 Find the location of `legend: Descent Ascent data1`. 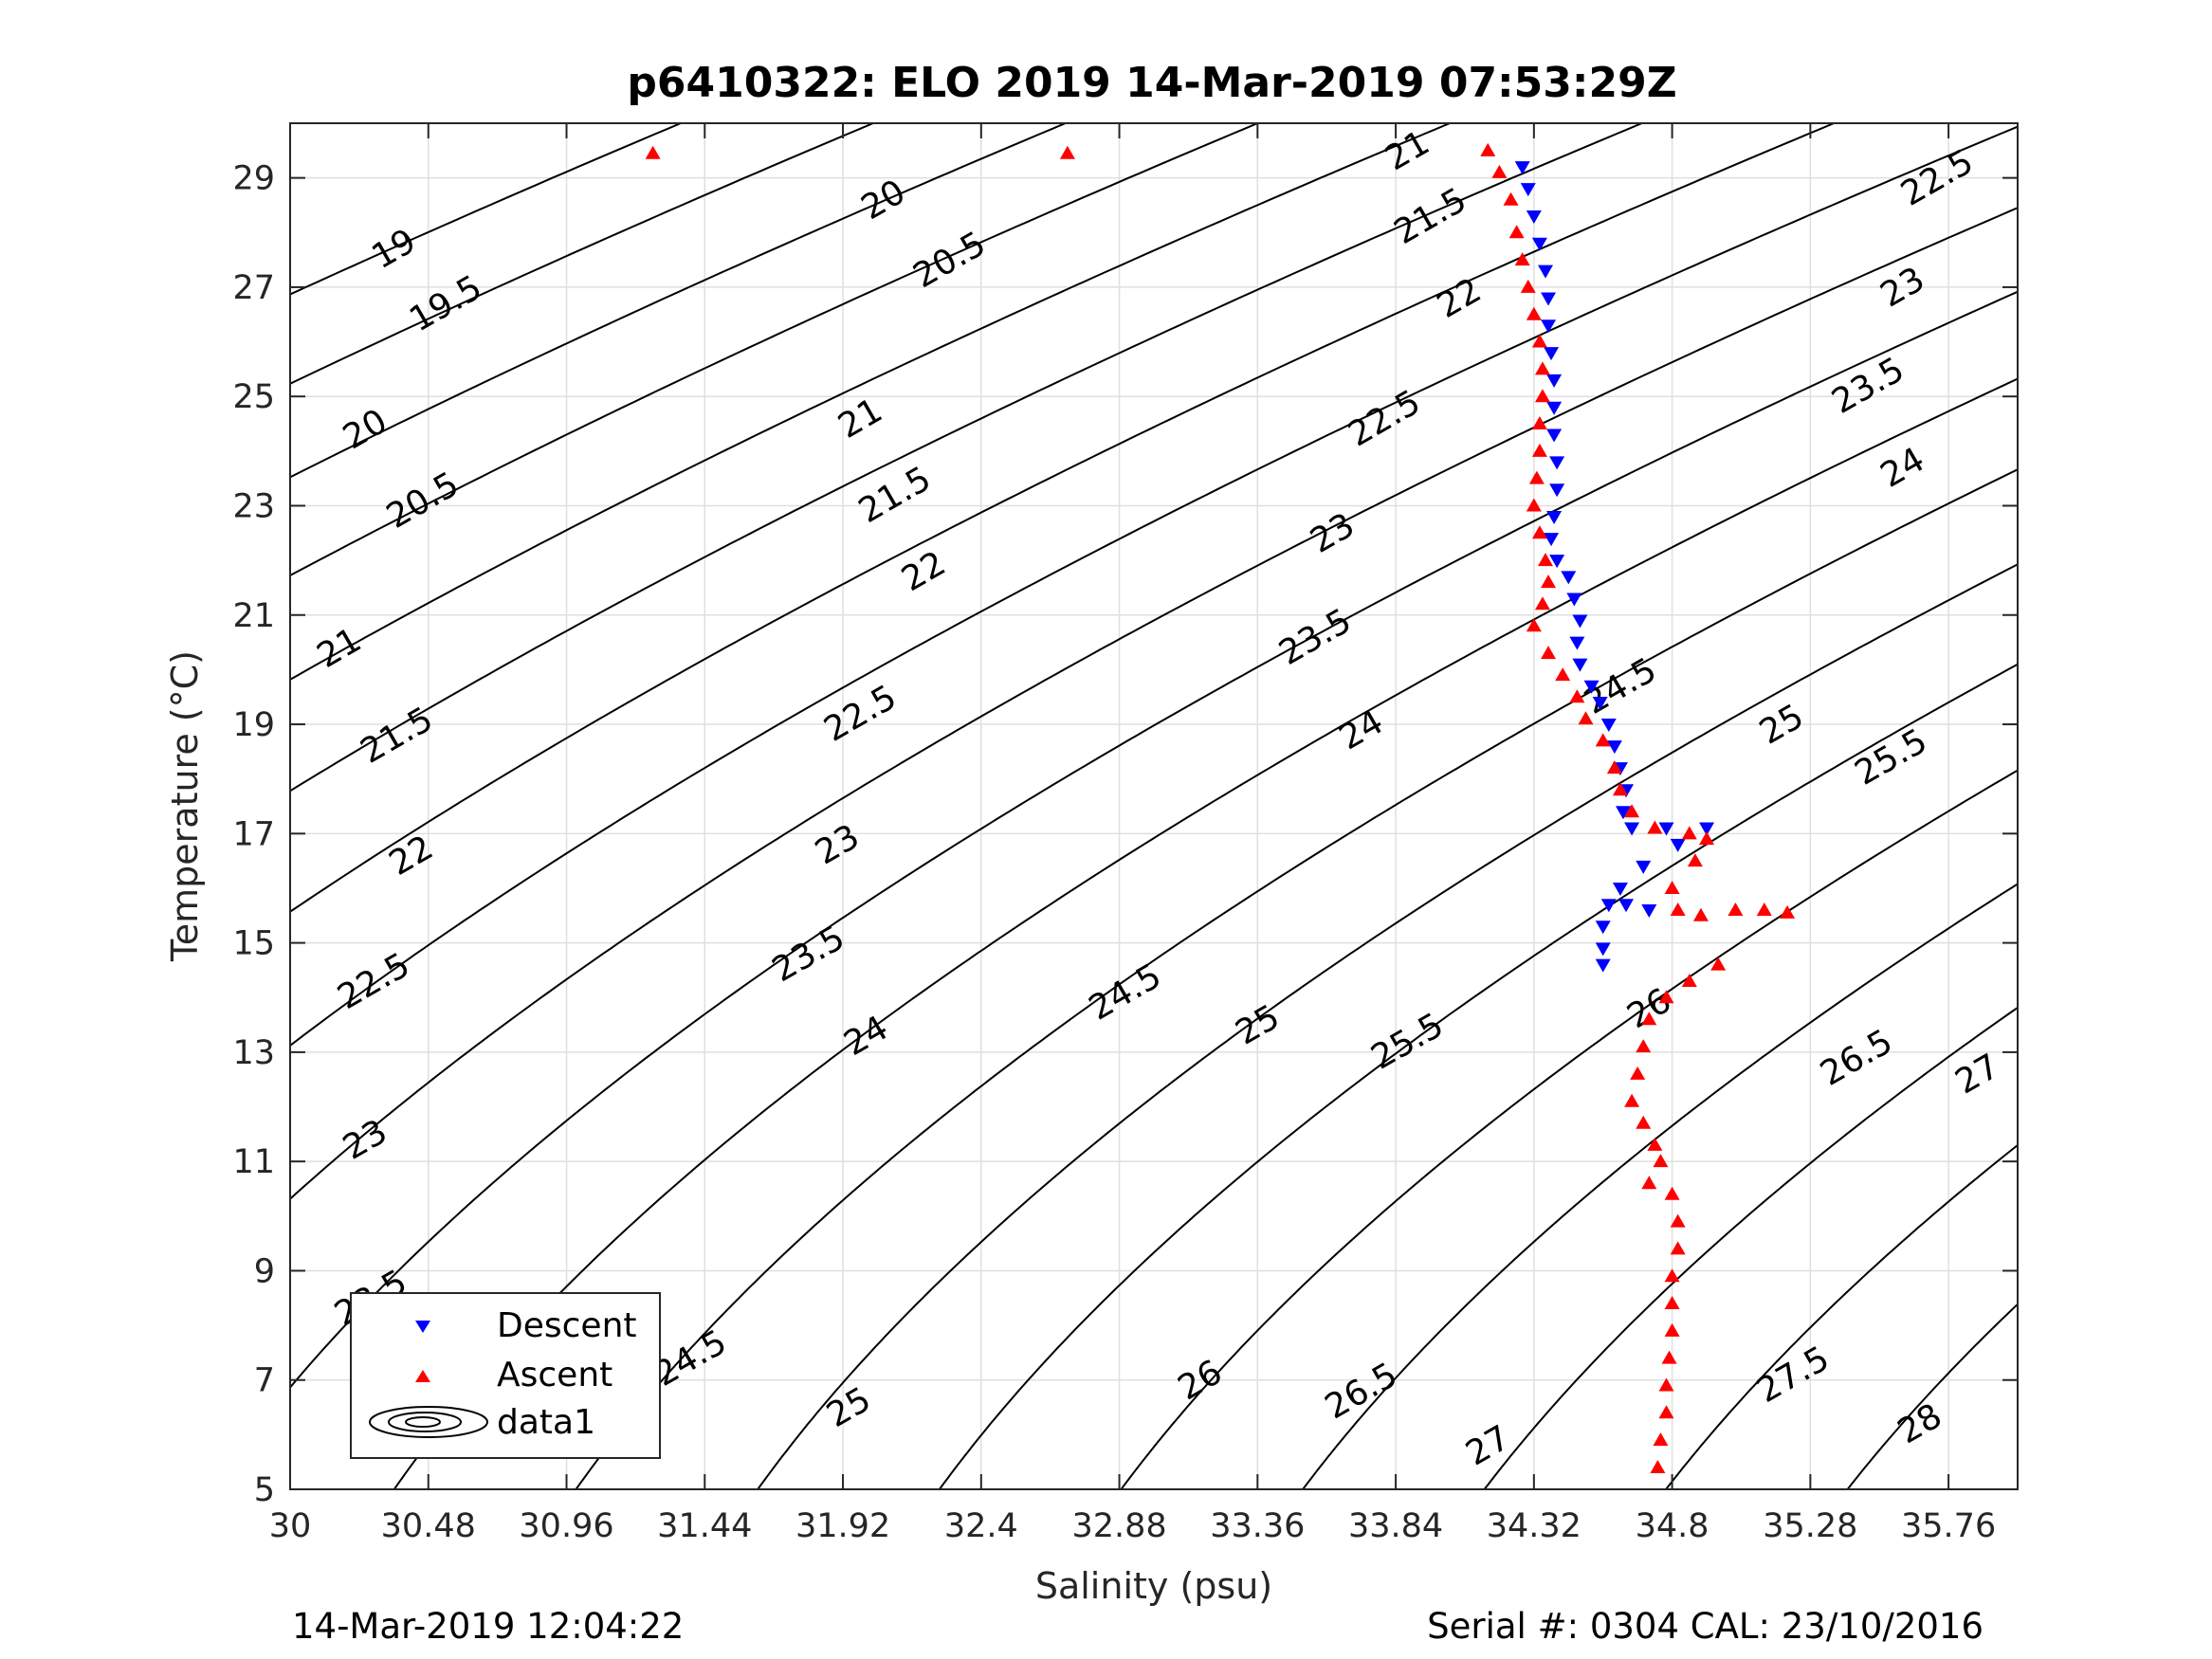

legend: Descent Ascent data1 is located at coordinates (505, 1375).